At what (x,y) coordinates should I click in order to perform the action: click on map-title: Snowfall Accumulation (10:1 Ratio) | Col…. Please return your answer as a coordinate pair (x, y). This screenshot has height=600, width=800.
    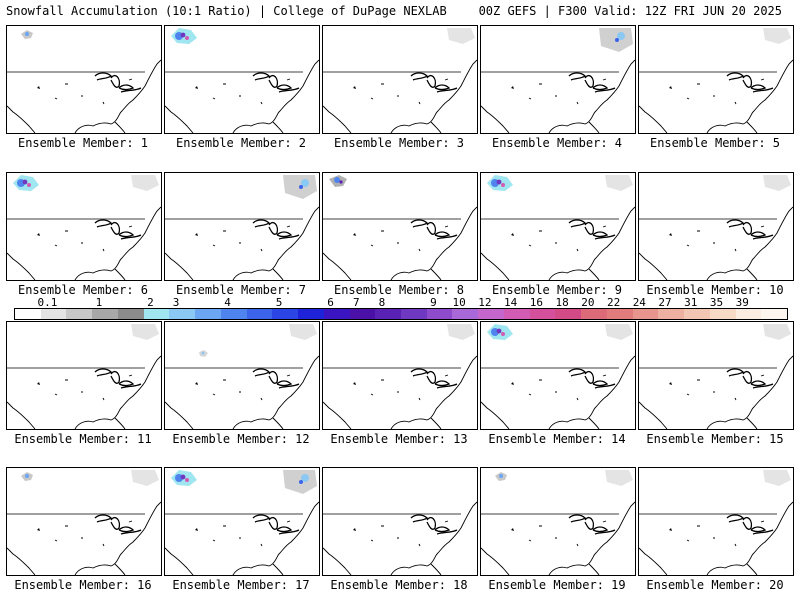
    Looking at the image, I should click on (226, 11).